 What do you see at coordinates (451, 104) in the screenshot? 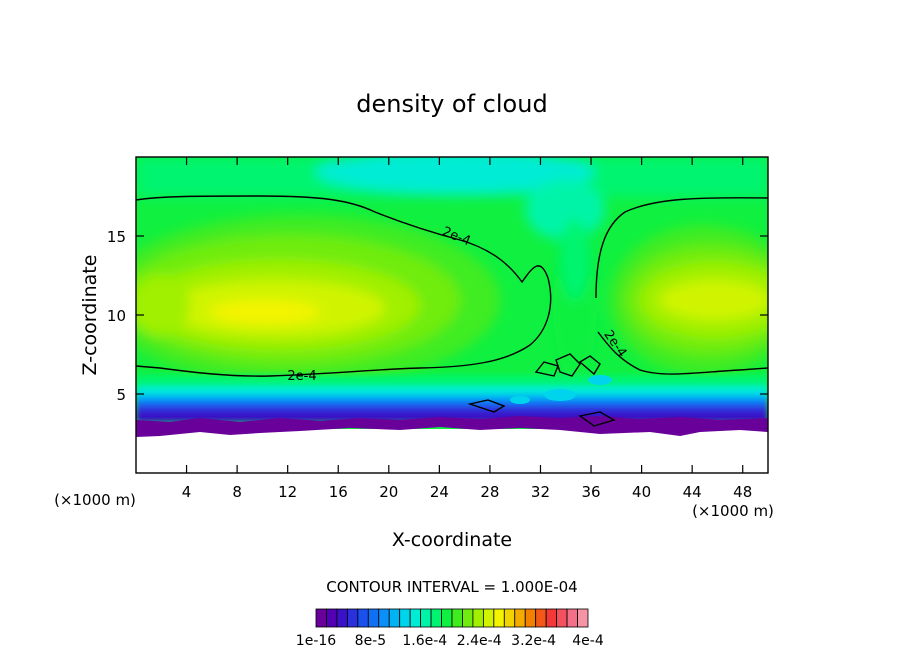
I see `chart-title: density of cloud` at bounding box center [451, 104].